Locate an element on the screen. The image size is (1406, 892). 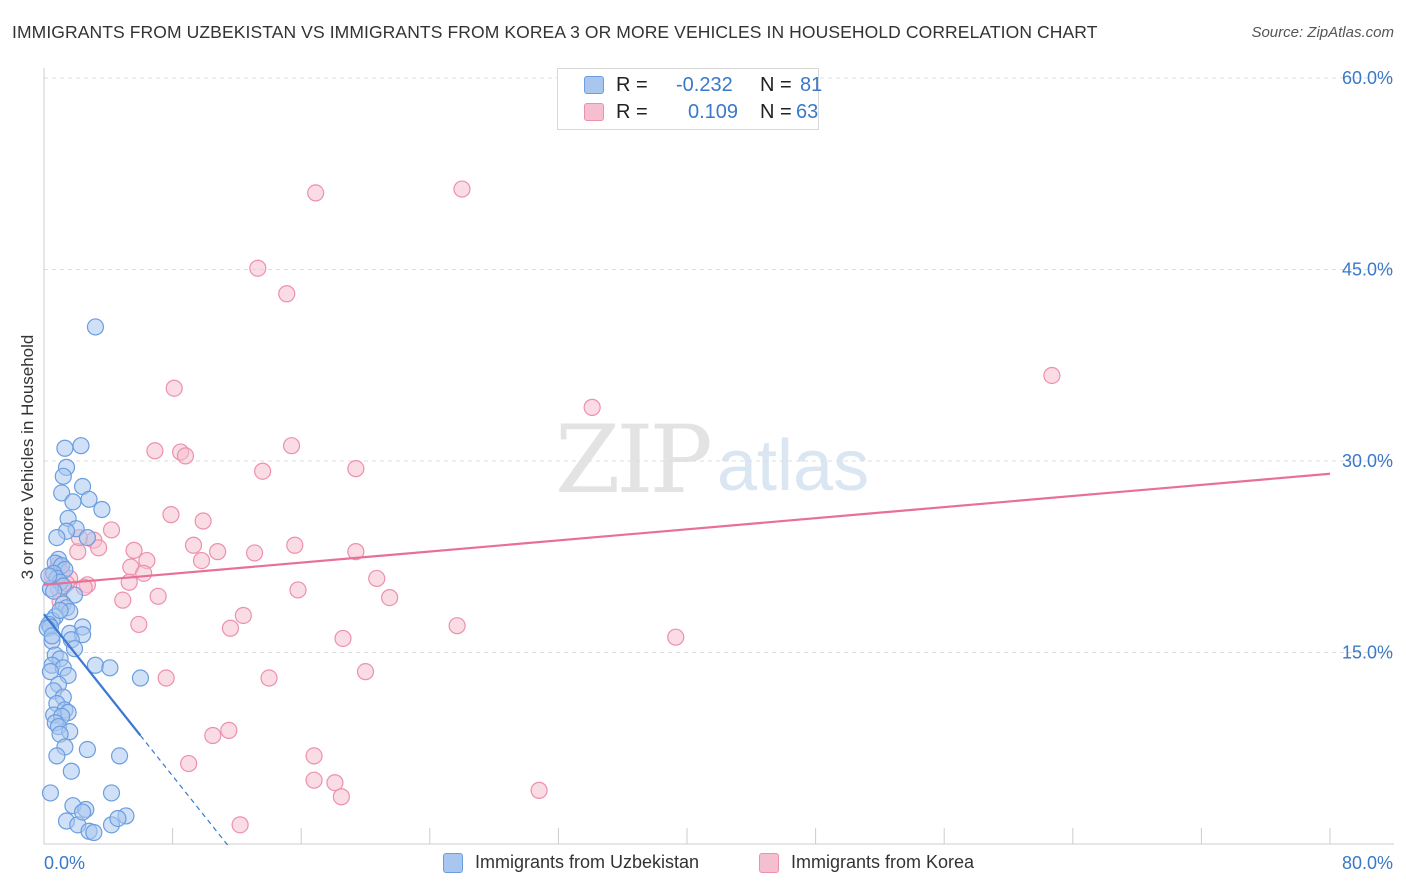
chart-source: Source: ZipAtlas.com is located at coordinates (1322, 32).